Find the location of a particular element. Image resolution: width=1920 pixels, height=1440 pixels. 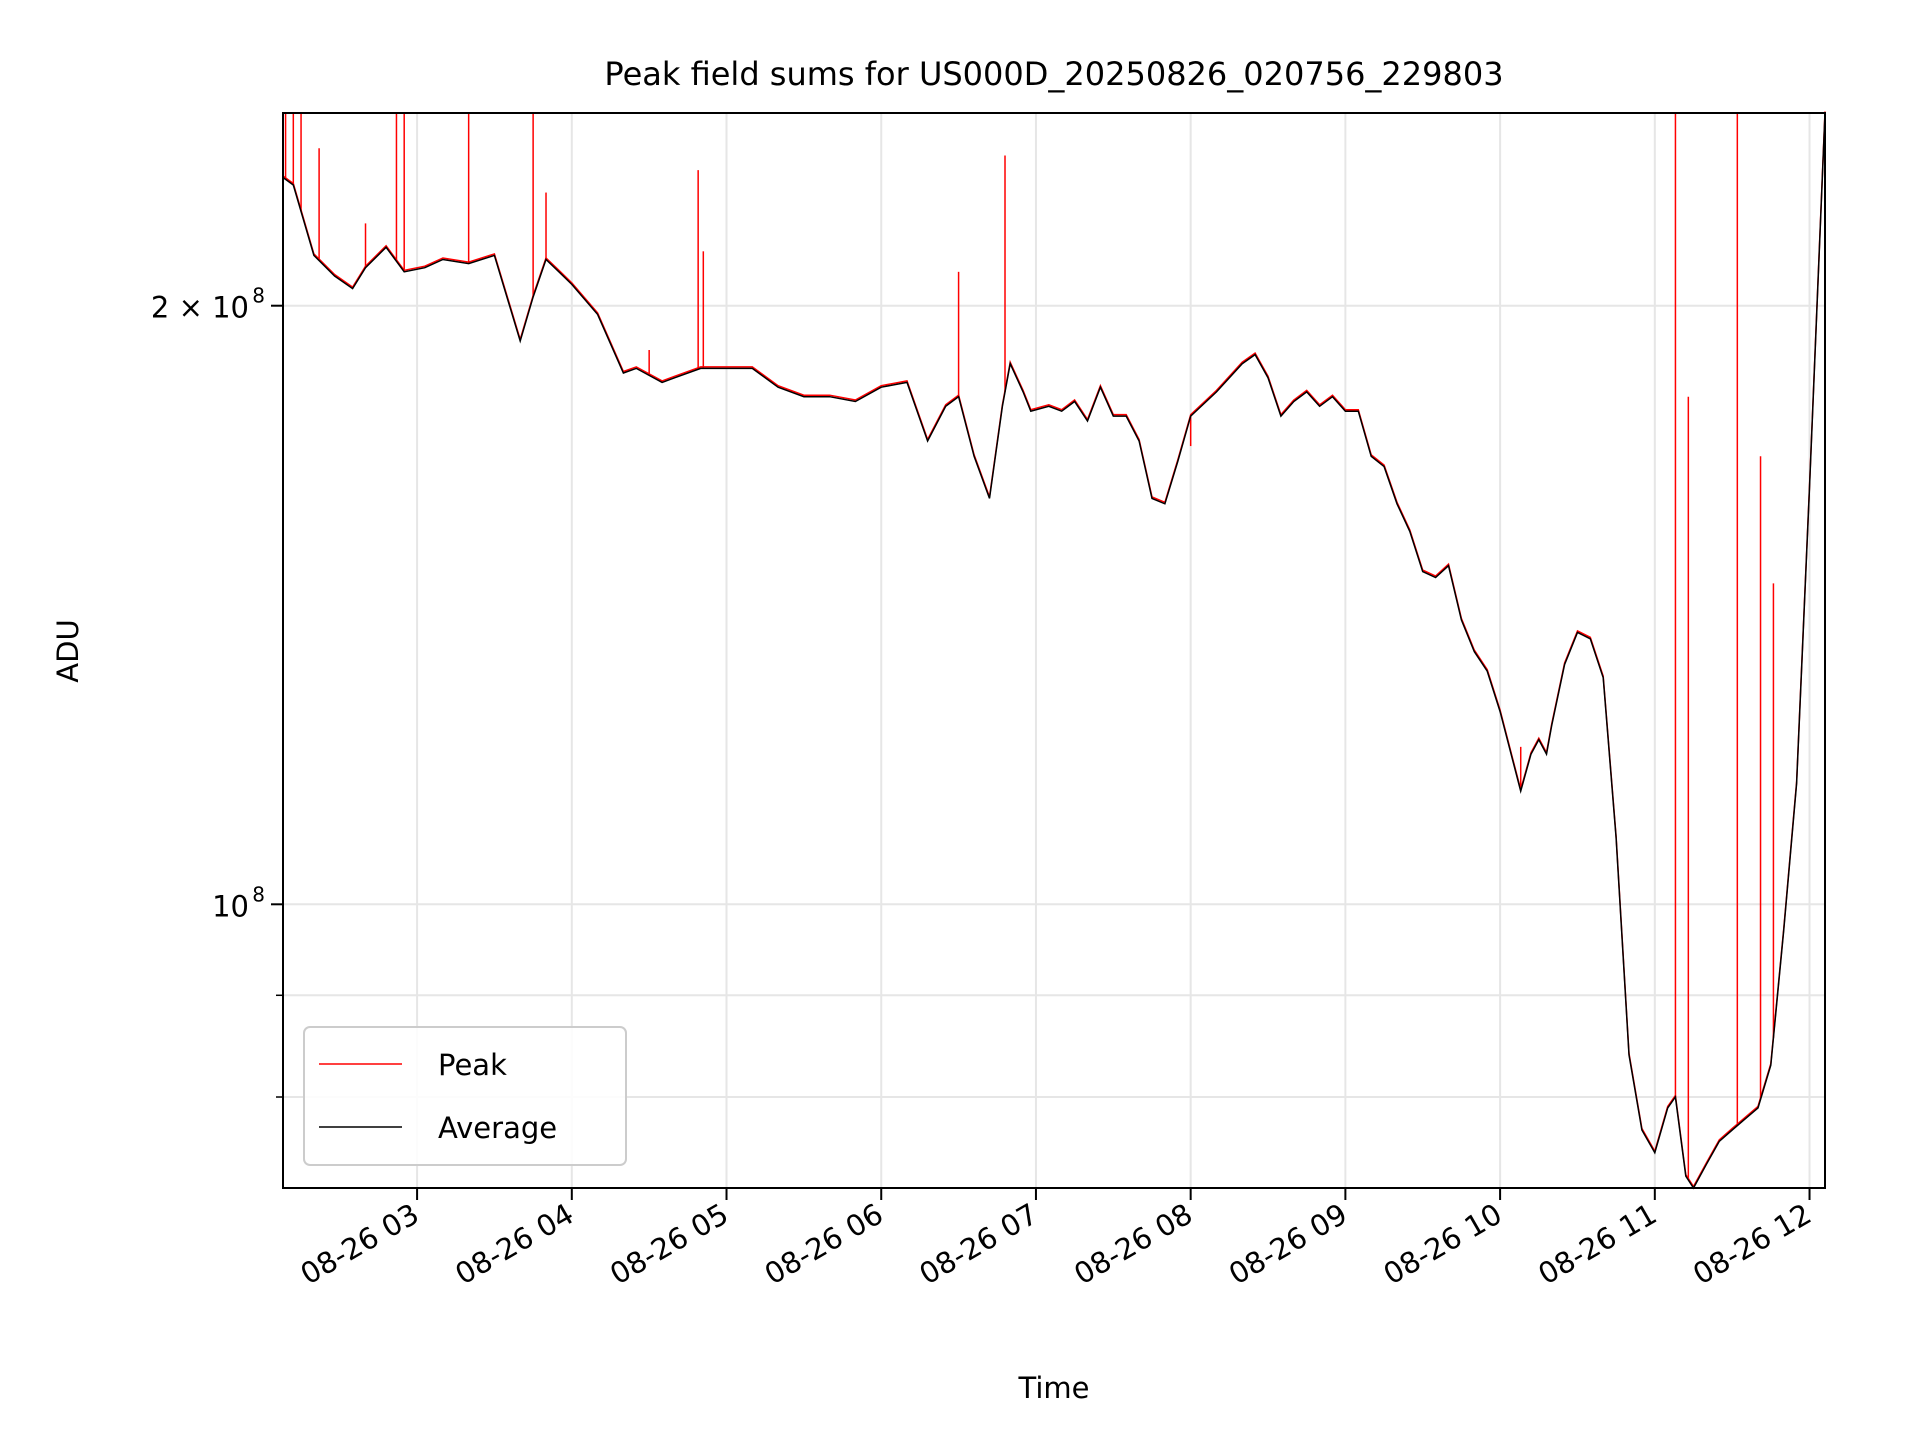

y-axis-label: ADU is located at coordinates (68, 650).